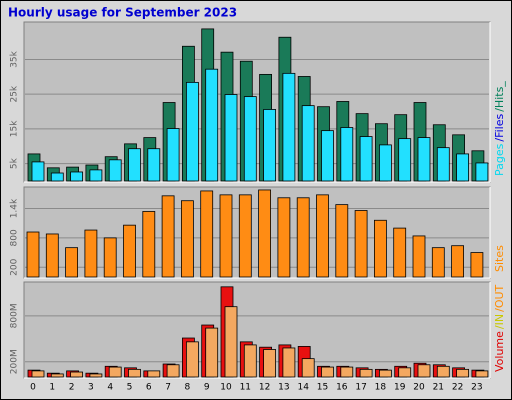  I want to click on y-tick-label: 35k, so click(15, 58).